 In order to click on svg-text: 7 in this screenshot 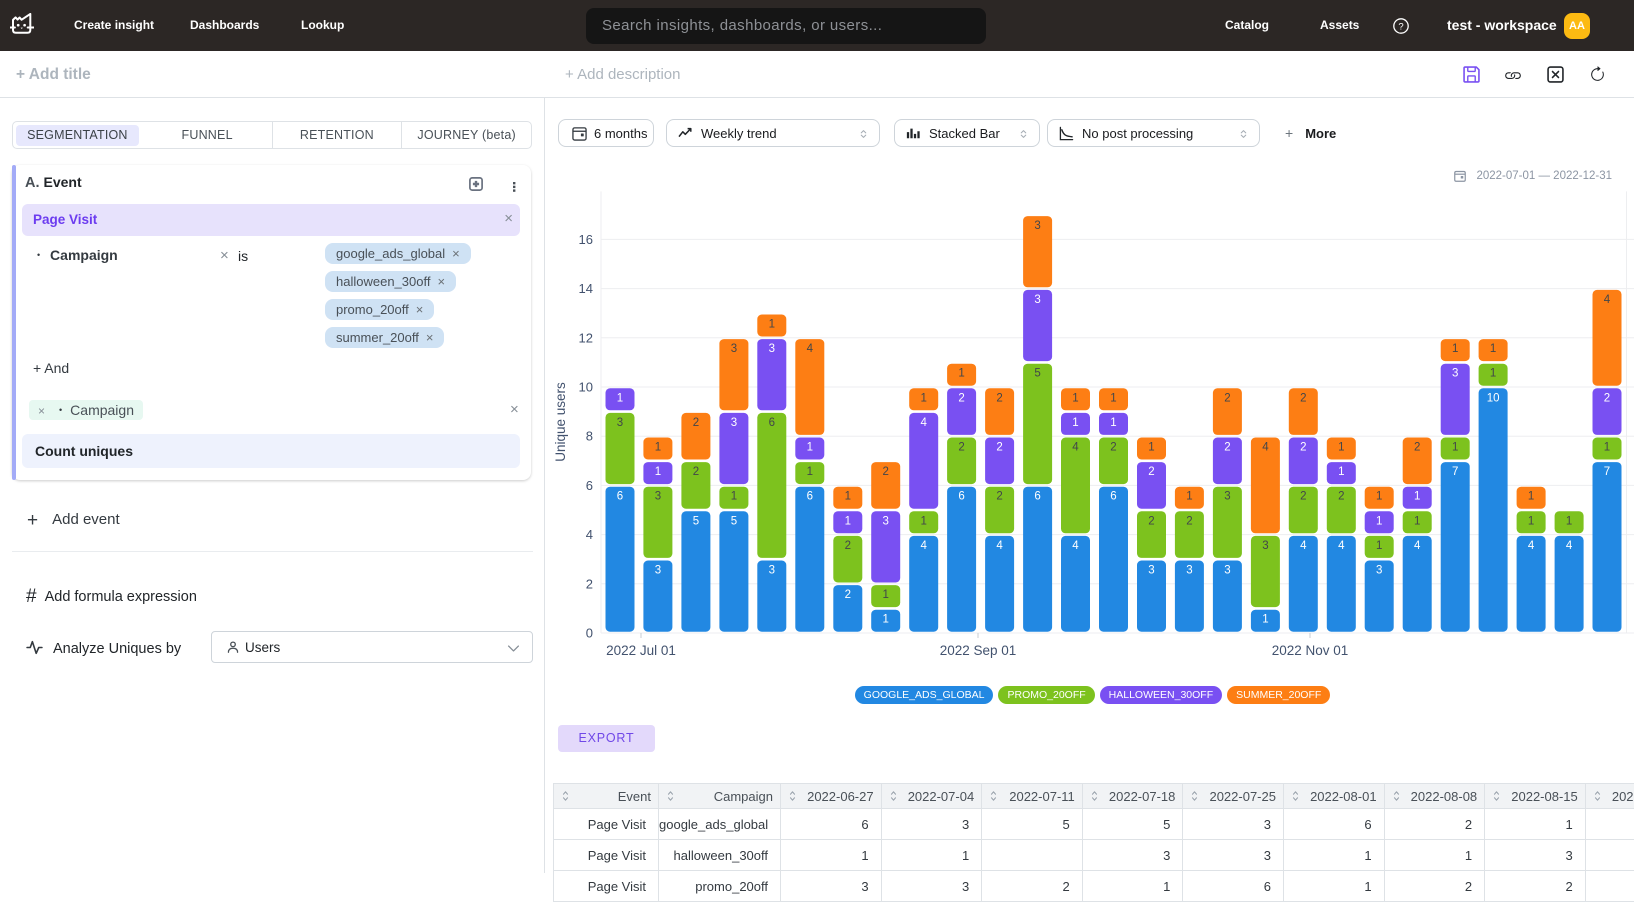, I will do `click(1455, 472)`.